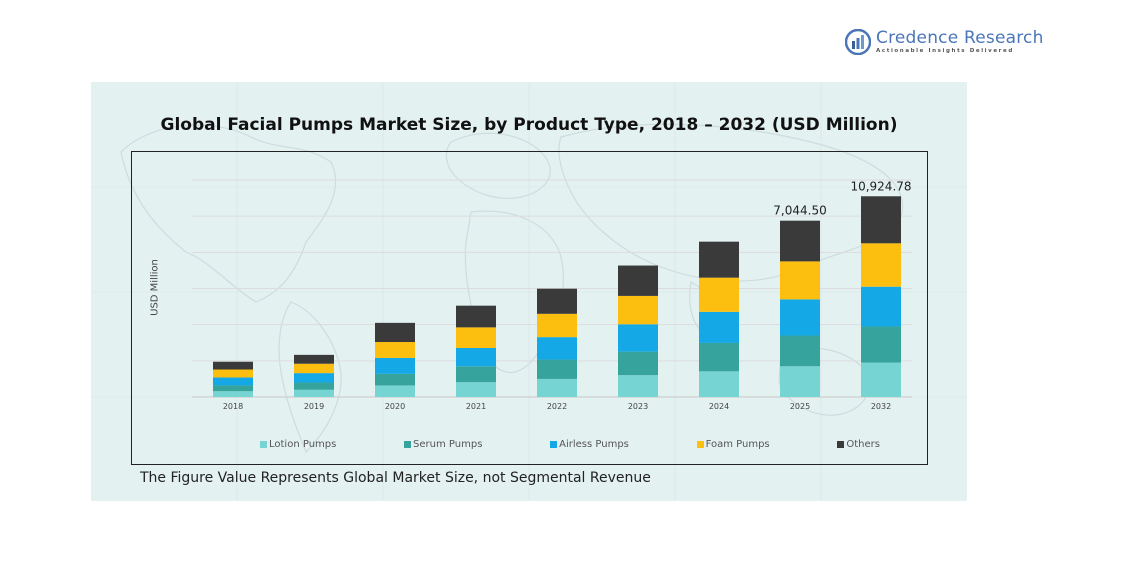  What do you see at coordinates (557, 325) in the screenshot?
I see `bar-segment-foam-pumps-2022` at bounding box center [557, 325].